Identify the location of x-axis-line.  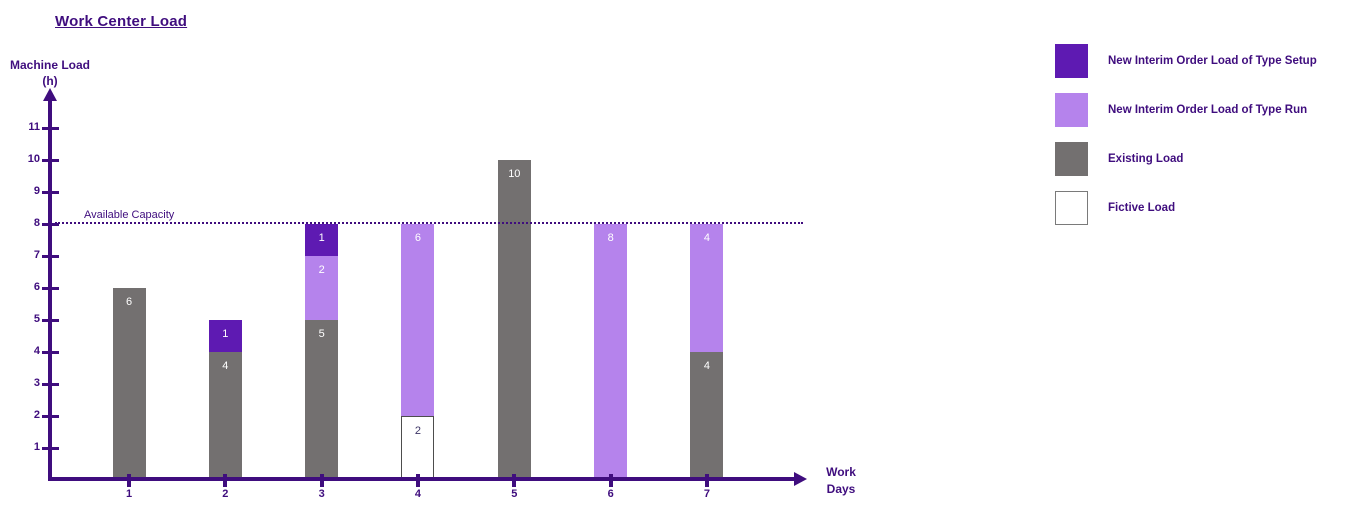
(421, 479).